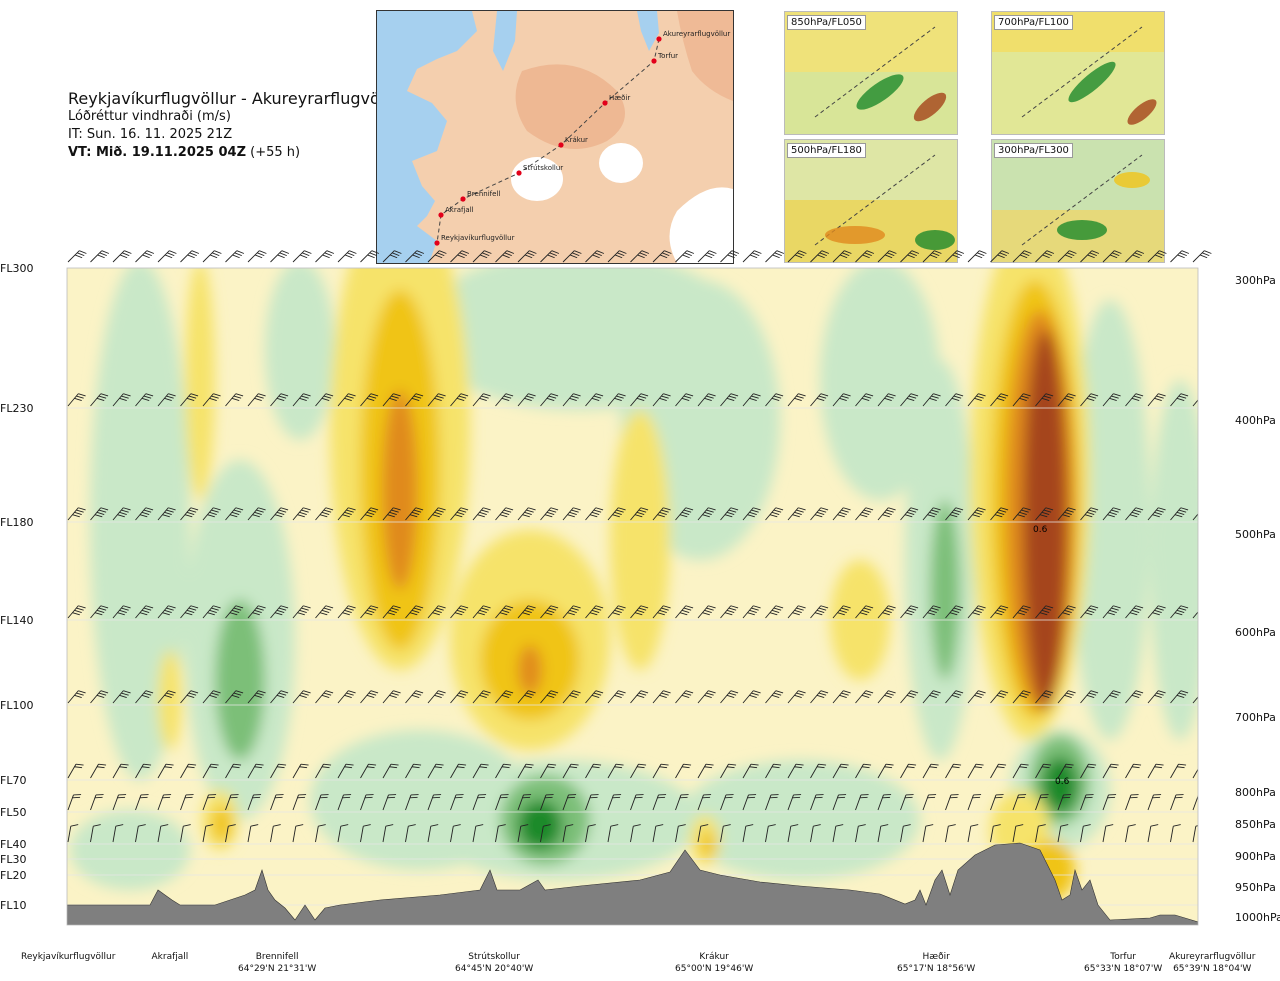 The image size is (1280, 981). What do you see at coordinates (936, 957) in the screenshot?
I see `site-name: Hæðir` at bounding box center [936, 957].